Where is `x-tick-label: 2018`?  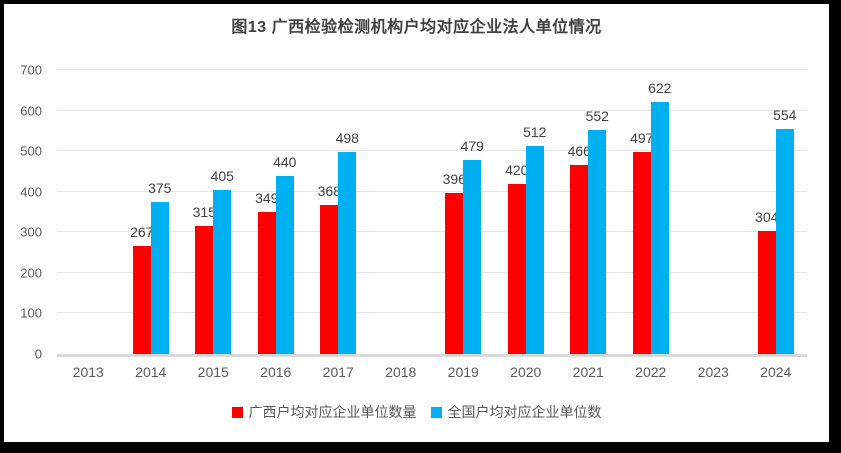 x-tick-label: 2018 is located at coordinates (401, 372).